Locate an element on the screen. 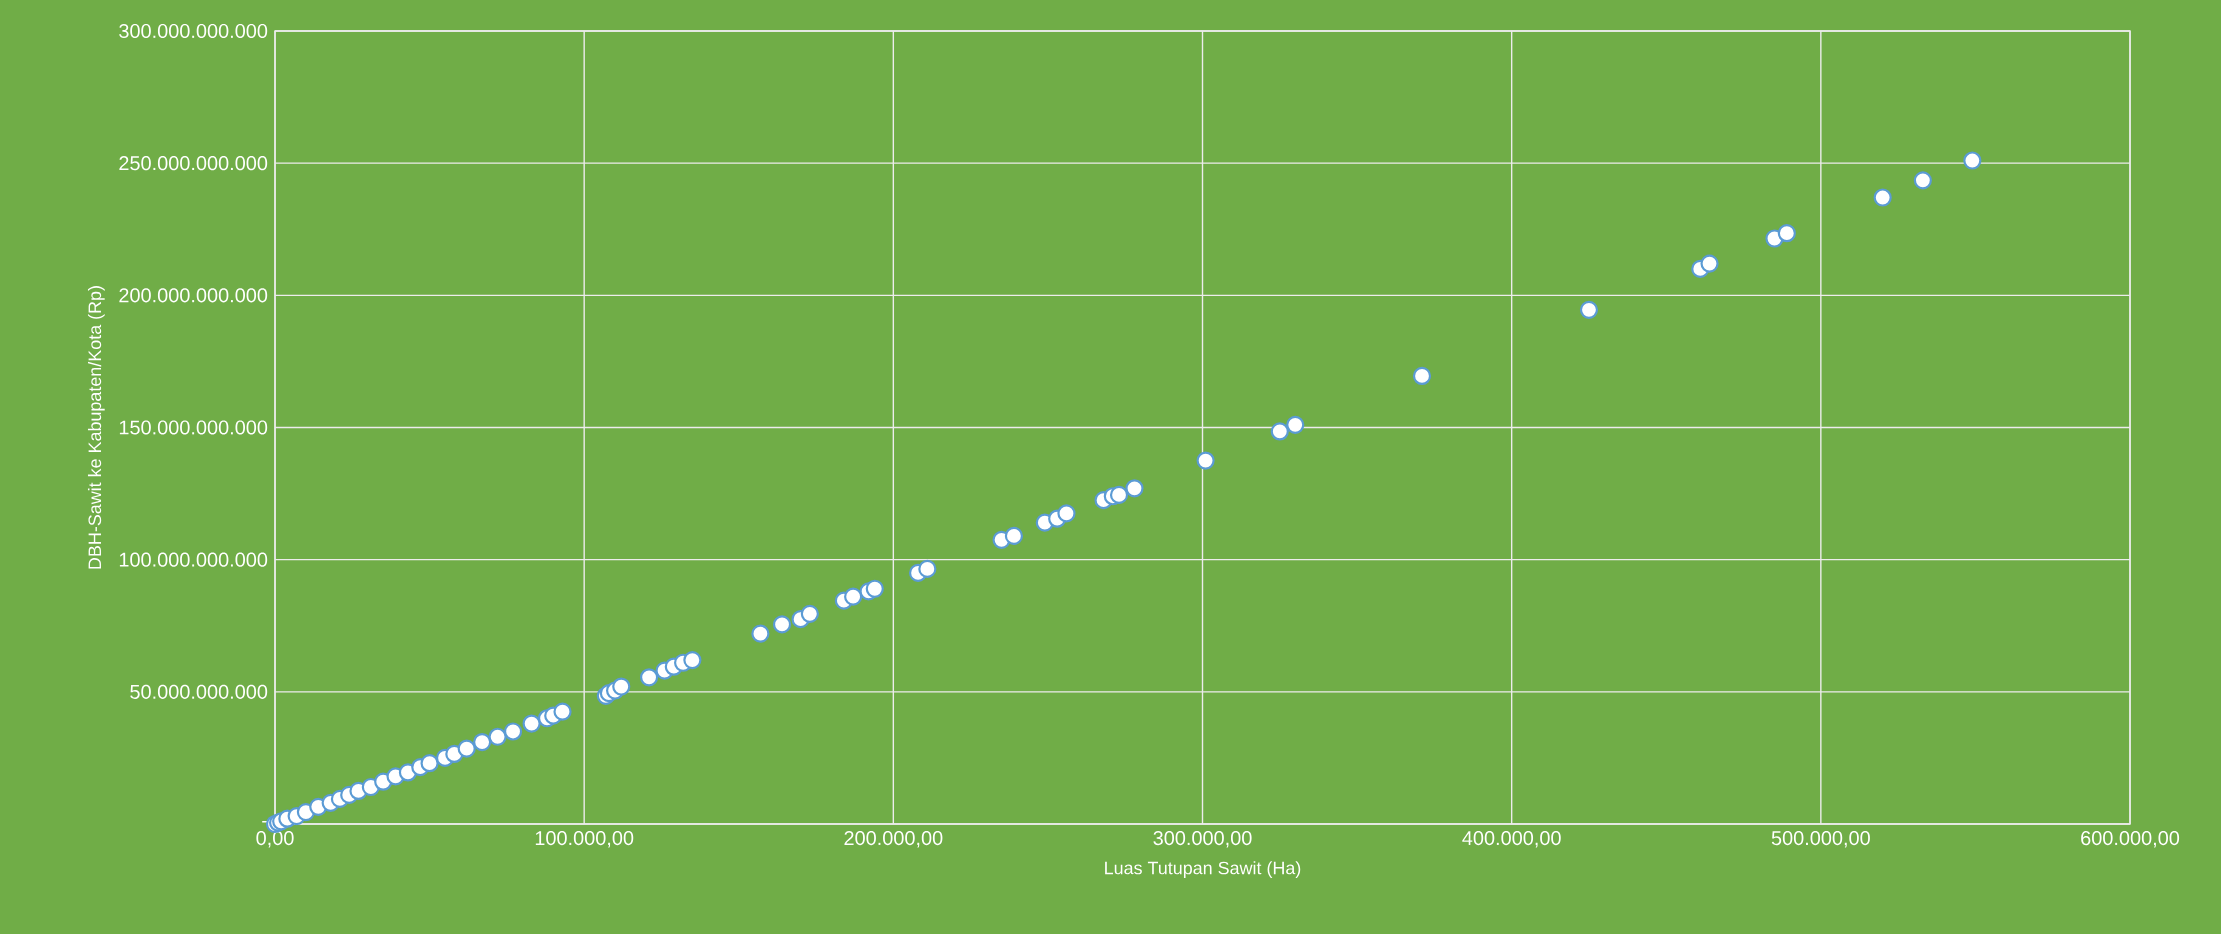 The height and width of the screenshot is (934, 2221). x-tick-label: 0,00 is located at coordinates (275, 839).